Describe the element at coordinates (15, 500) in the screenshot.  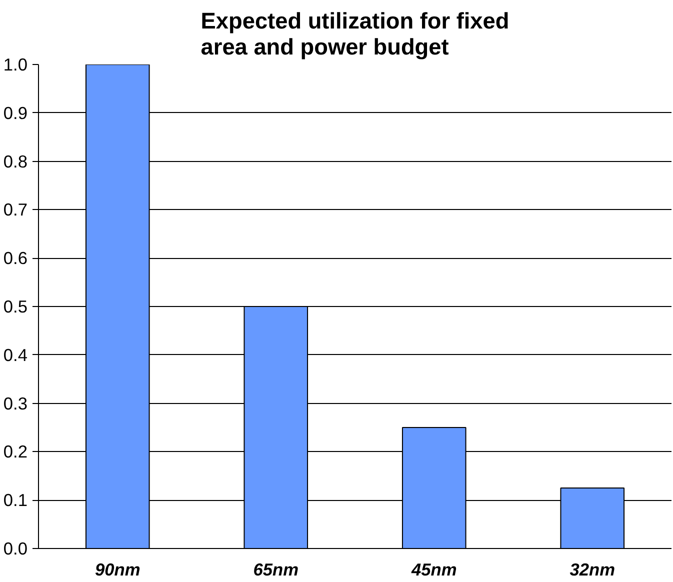
I see `y-tick-label: 0.1` at that location.